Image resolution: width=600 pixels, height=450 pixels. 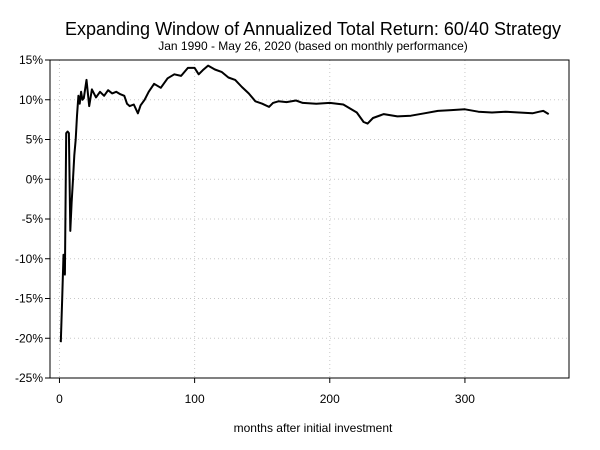 I want to click on y-tick-label: 10%, so click(x=31, y=100).